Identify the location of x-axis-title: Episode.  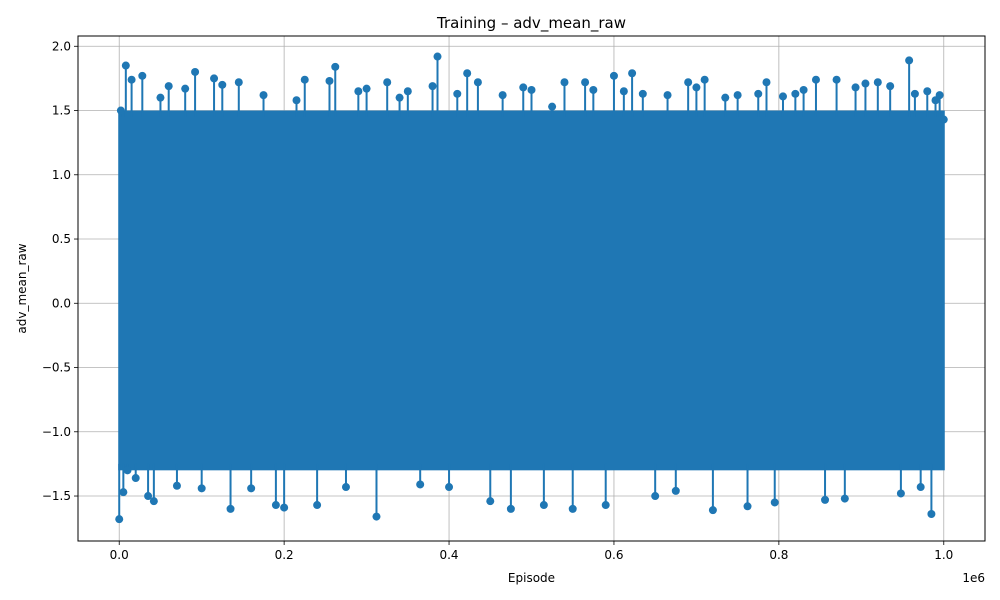
(531, 578).